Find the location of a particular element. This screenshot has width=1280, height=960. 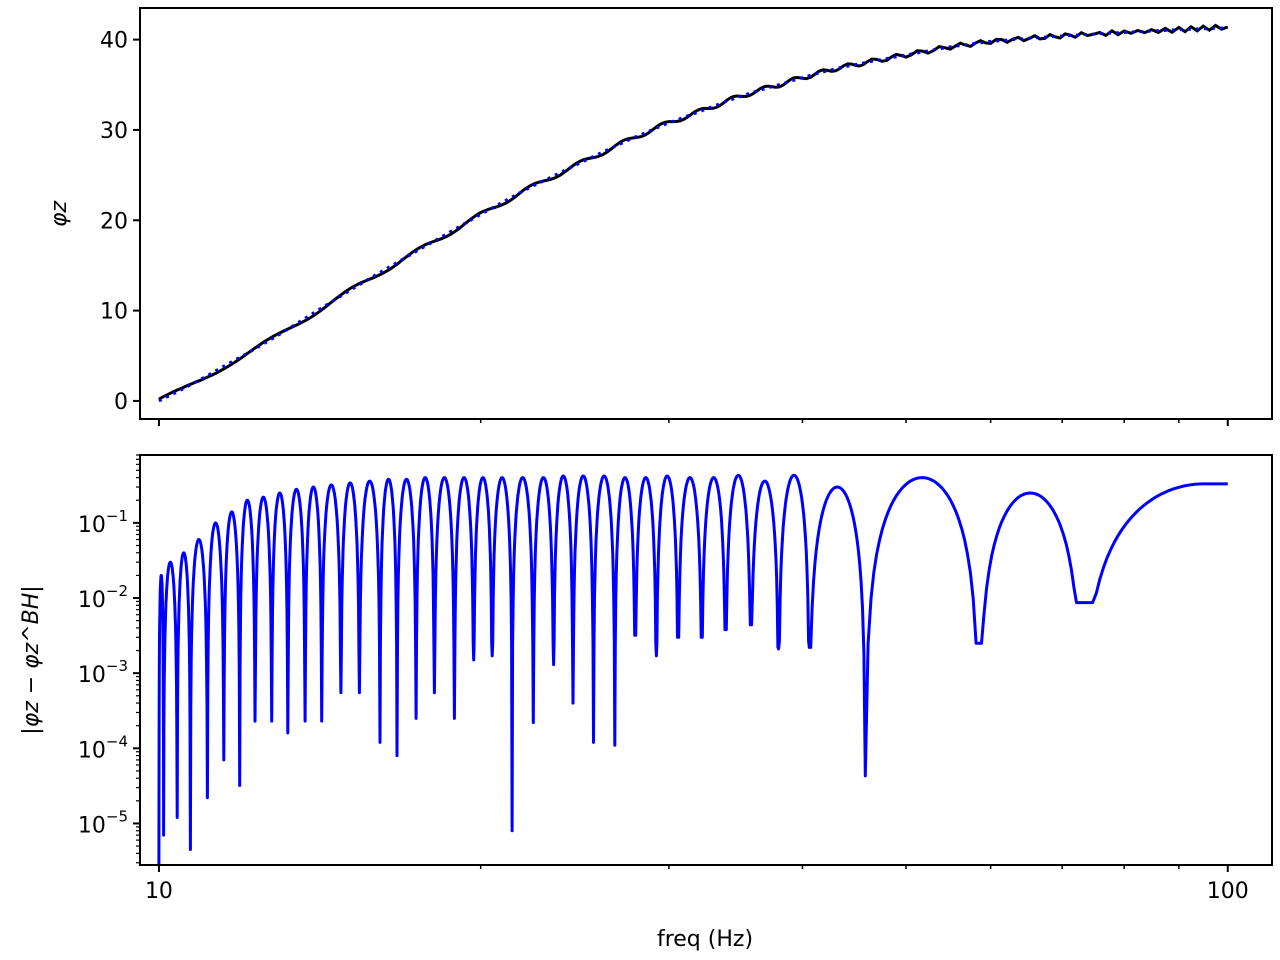

residual-y-label: |φz − φz^BH| is located at coordinates (31, 659).